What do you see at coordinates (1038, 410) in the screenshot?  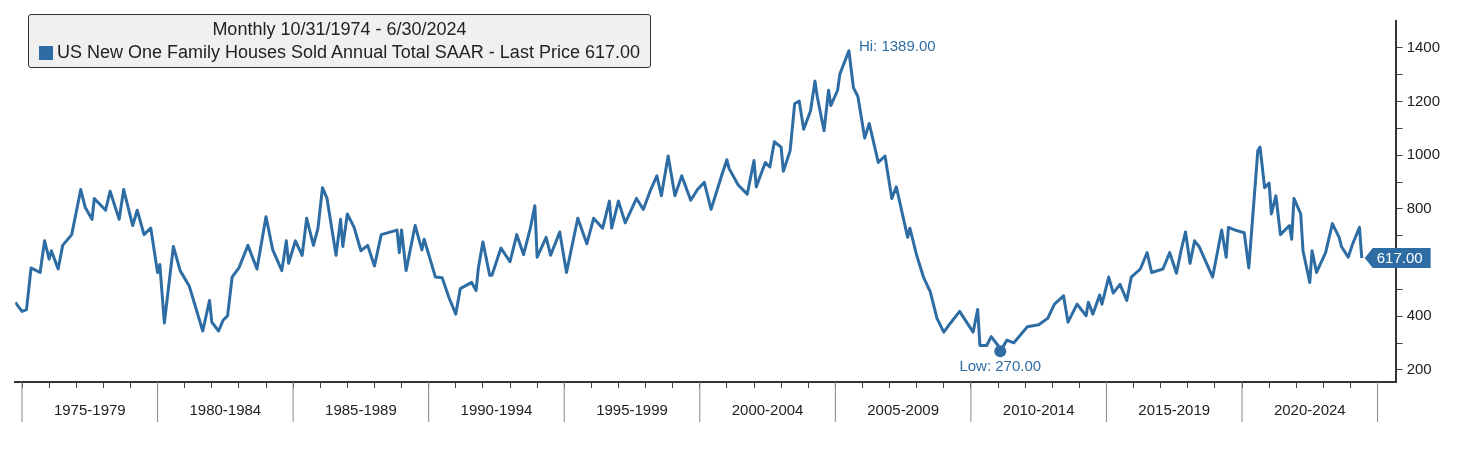 I see `x-tick-label: 2010-2014` at bounding box center [1038, 410].